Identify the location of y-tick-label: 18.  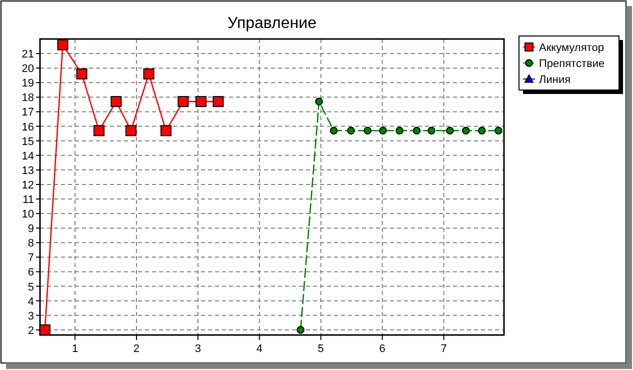
(28, 98).